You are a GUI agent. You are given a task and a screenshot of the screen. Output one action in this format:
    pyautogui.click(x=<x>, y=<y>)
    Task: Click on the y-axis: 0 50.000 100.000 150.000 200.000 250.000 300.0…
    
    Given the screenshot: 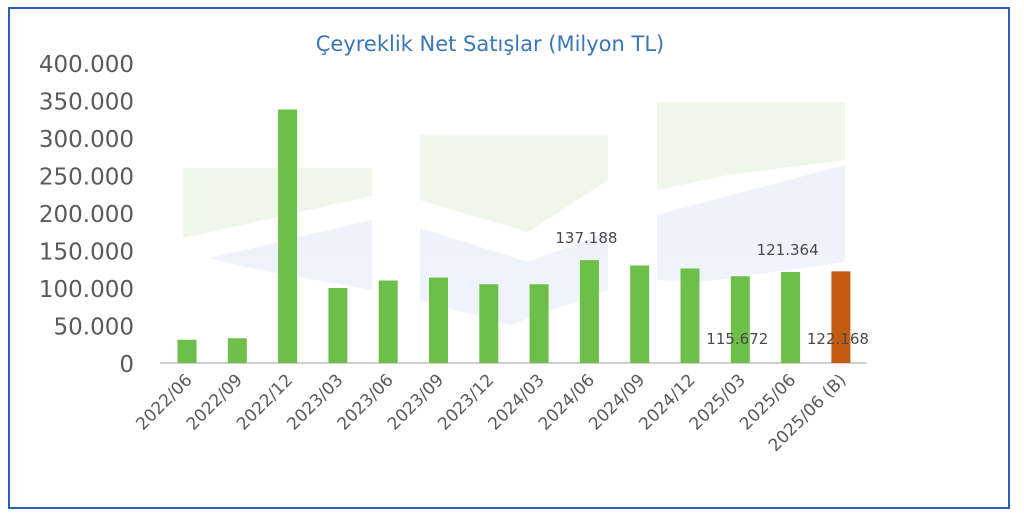 What is the action you would take?
    pyautogui.click(x=86, y=215)
    